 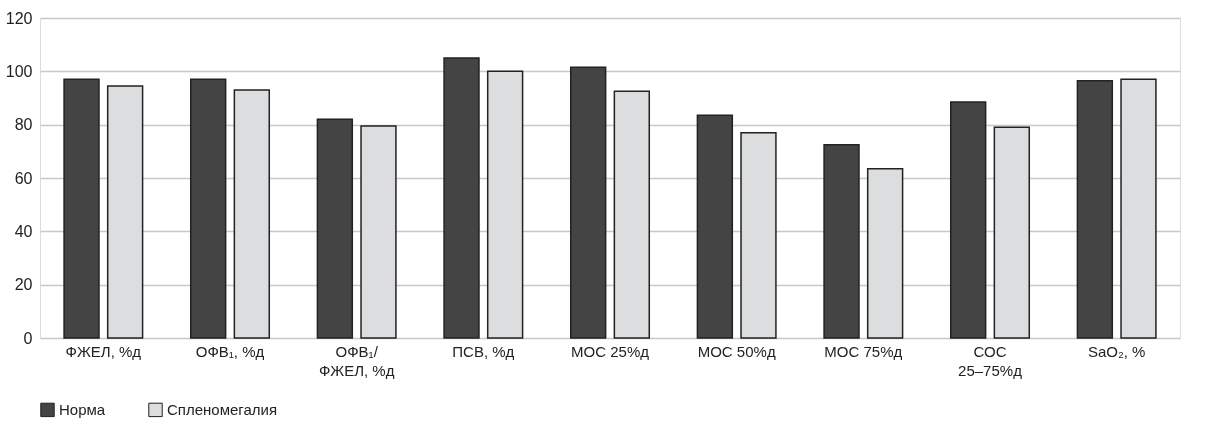 What do you see at coordinates (82, 409) in the screenshot?
I see `legend-label: Норма` at bounding box center [82, 409].